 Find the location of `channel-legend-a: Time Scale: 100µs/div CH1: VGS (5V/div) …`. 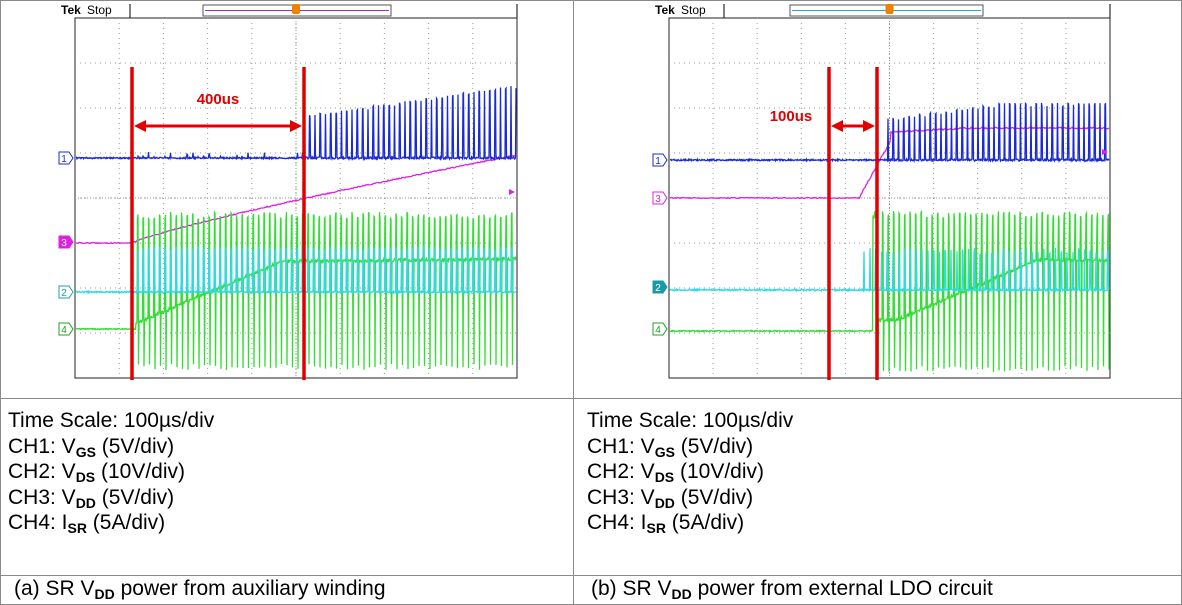

channel-legend-a: Time Scale: 100µs/div CH1: VGS (5V/div) … is located at coordinates (111, 472).